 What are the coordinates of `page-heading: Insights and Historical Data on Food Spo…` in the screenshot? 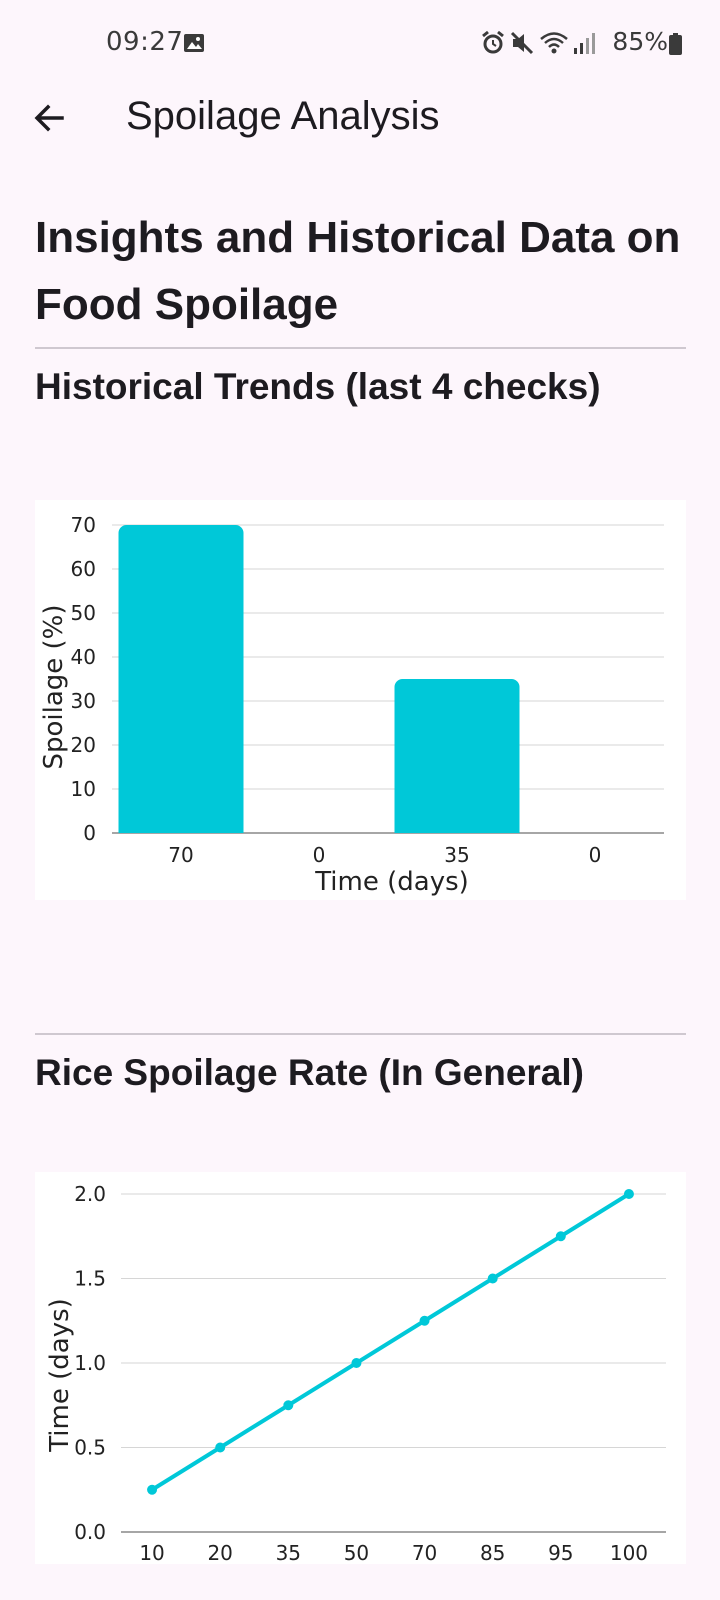 It's located at (358, 271).